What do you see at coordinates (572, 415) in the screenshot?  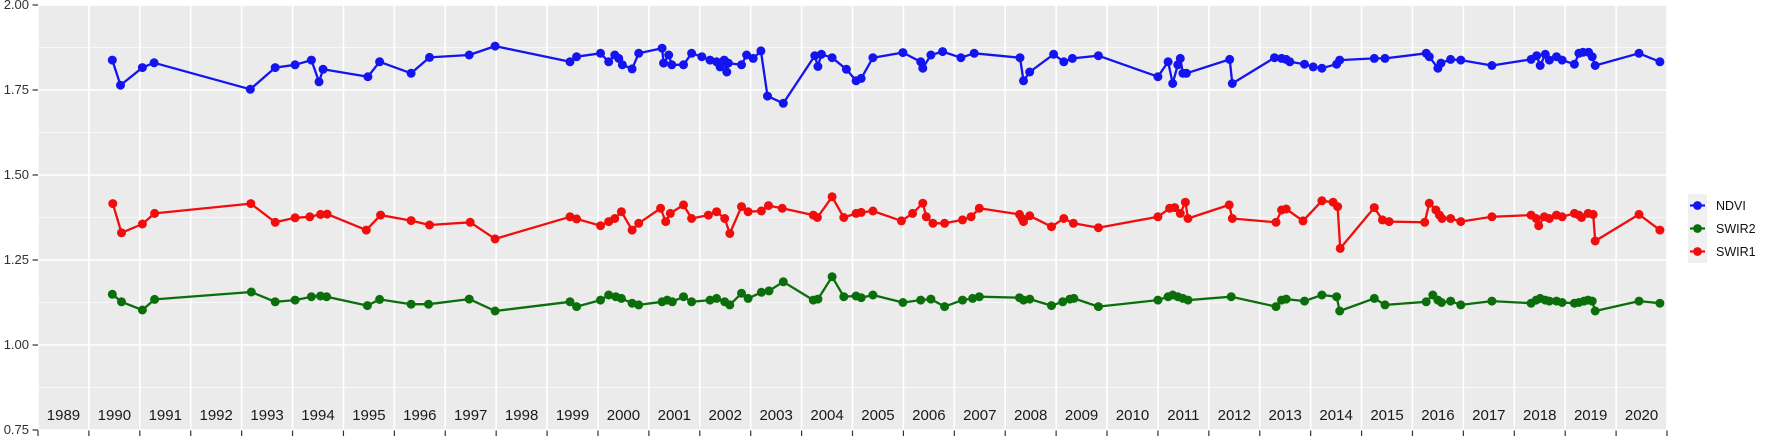 I see `x-axis-label: 1999` at bounding box center [572, 415].